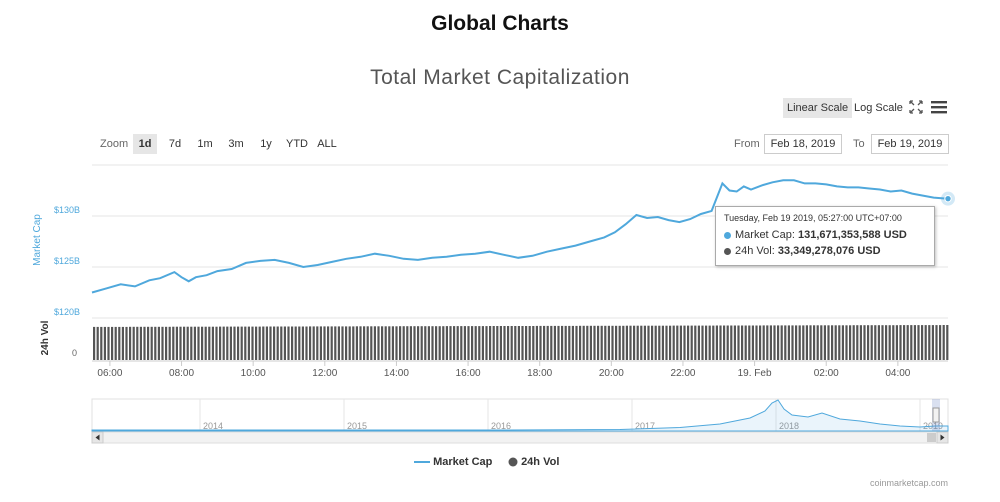  Describe the element at coordinates (878, 108) in the screenshot. I see `log-scale-button: Log Scale` at that location.